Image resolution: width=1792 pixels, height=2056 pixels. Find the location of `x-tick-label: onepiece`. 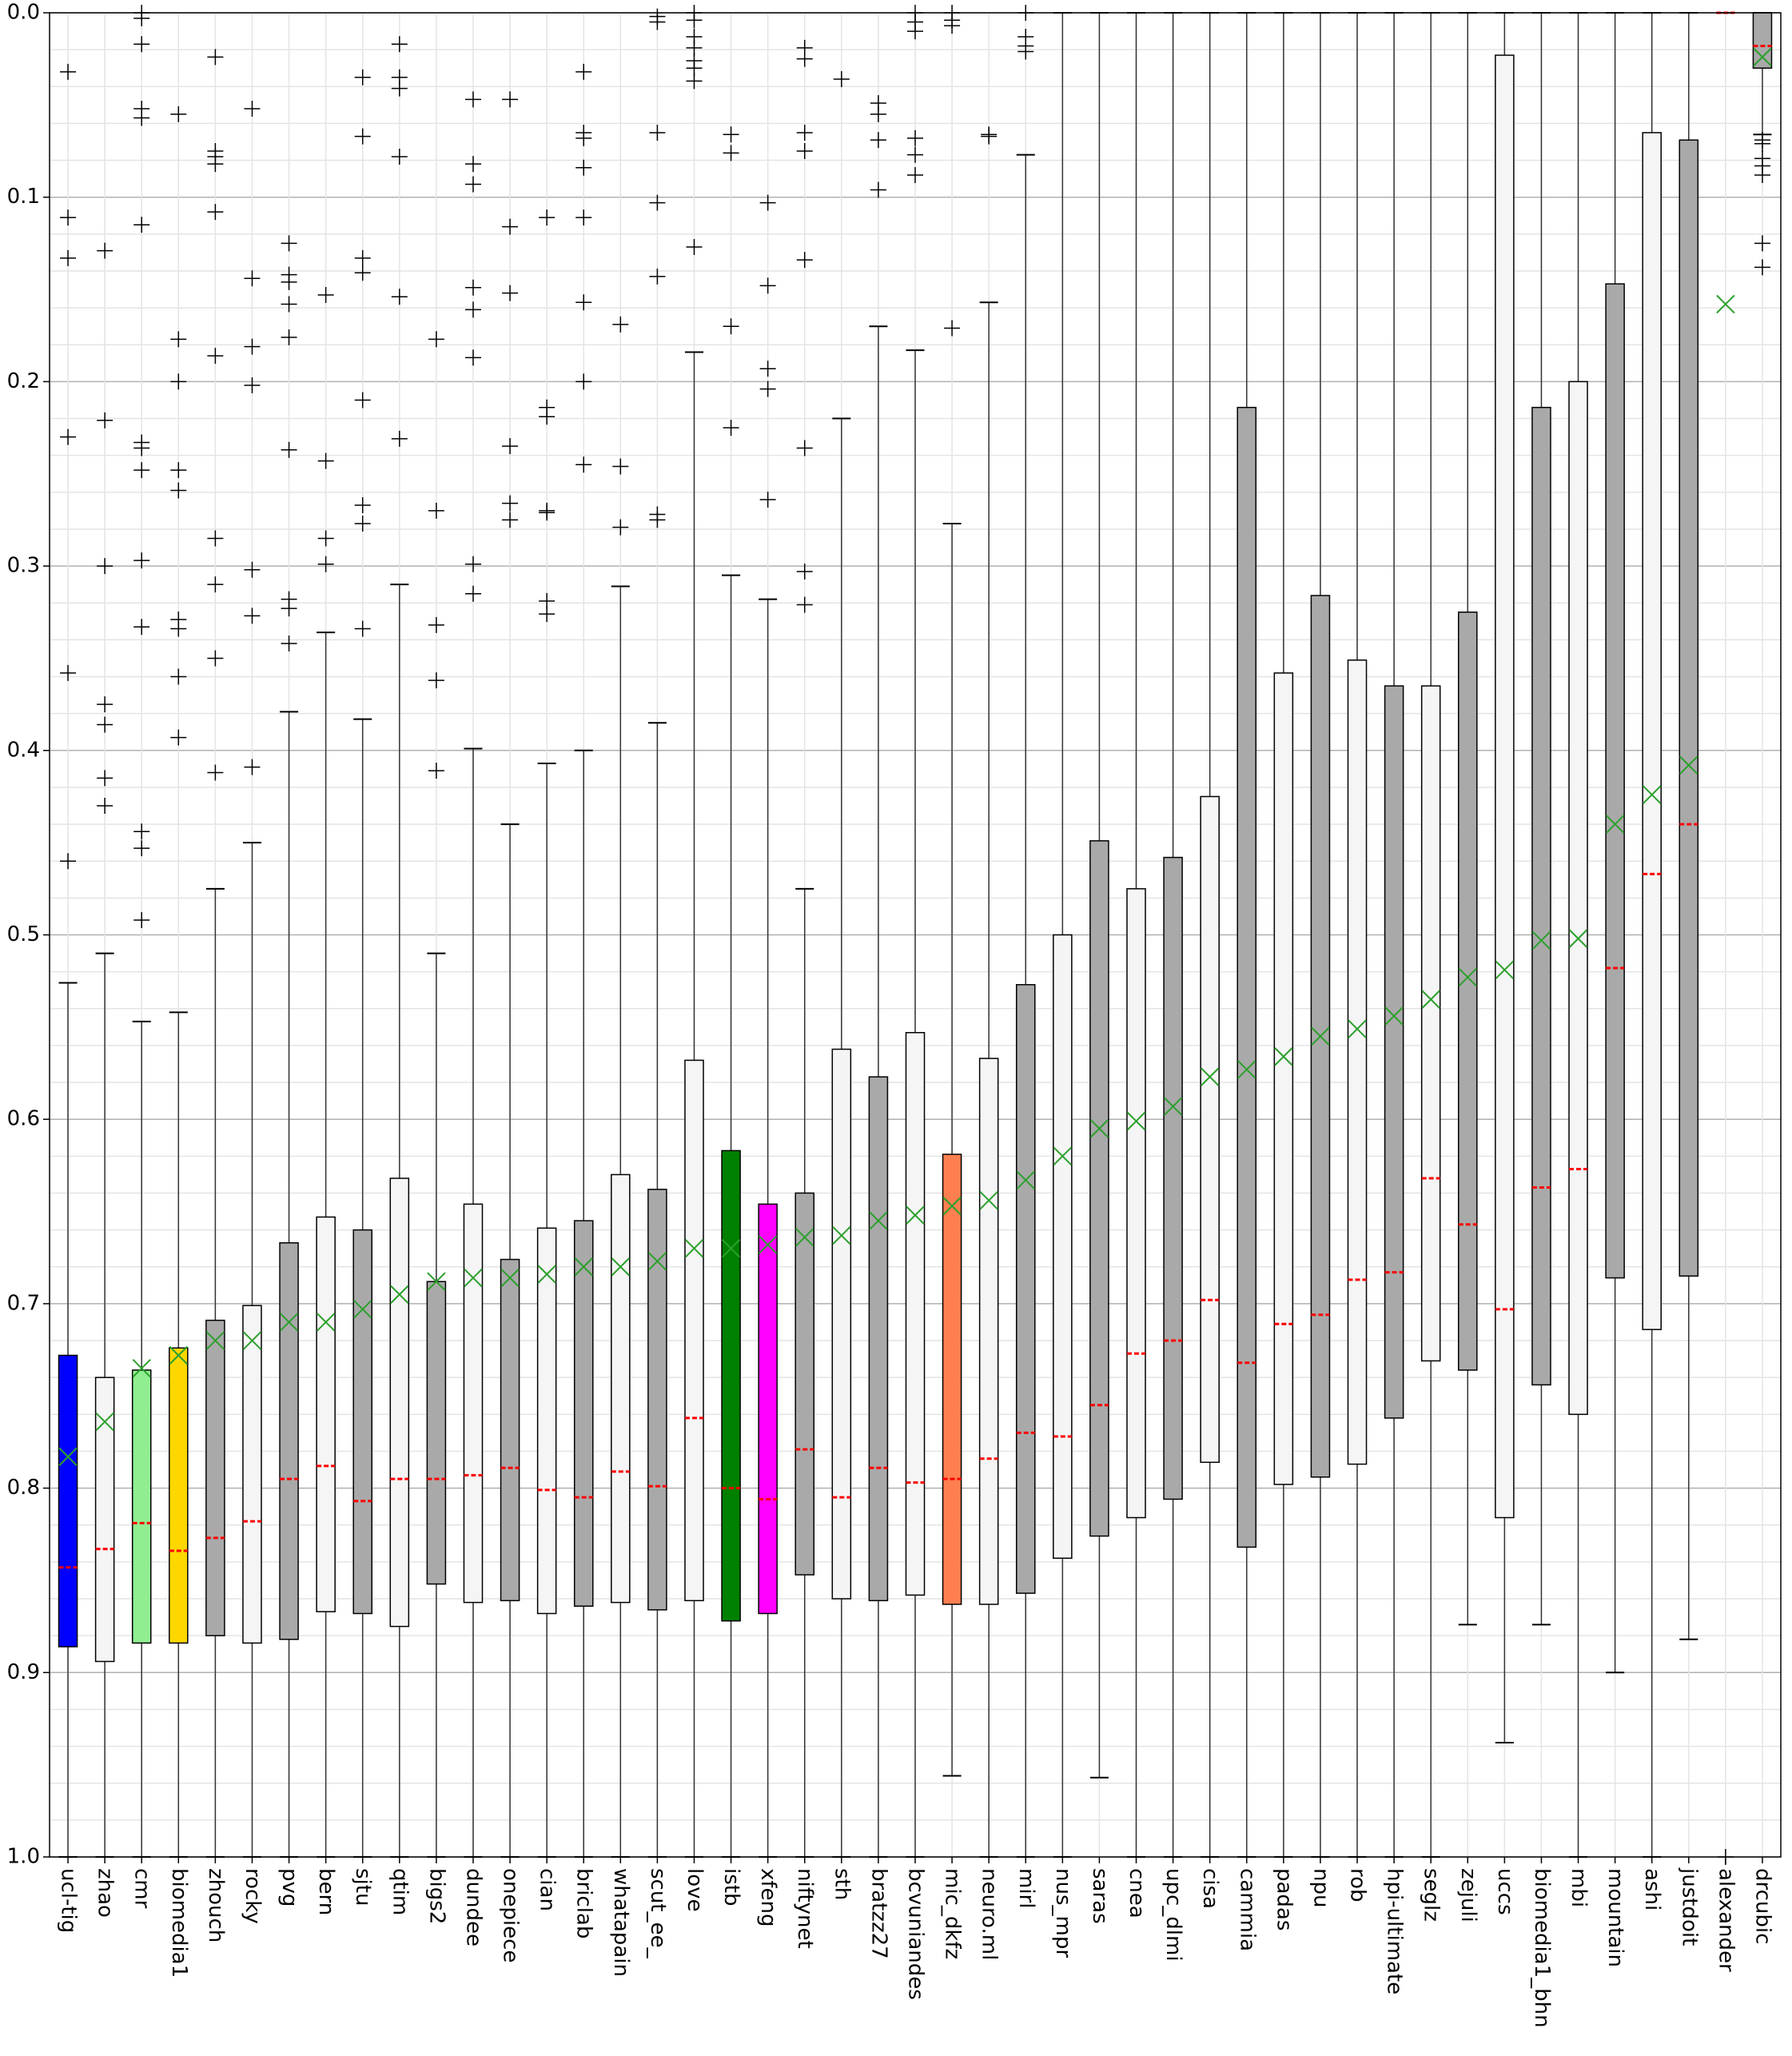

x-tick-label: onepiece is located at coordinates (511, 1915).